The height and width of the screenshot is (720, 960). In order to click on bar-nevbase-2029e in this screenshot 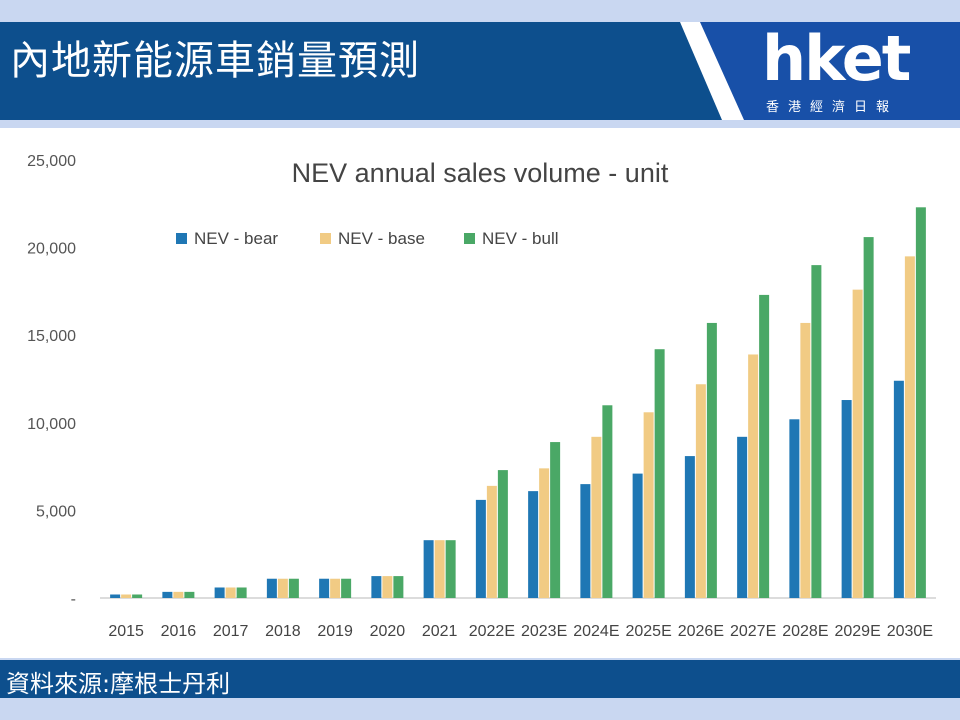, I will do `click(857, 443)`.